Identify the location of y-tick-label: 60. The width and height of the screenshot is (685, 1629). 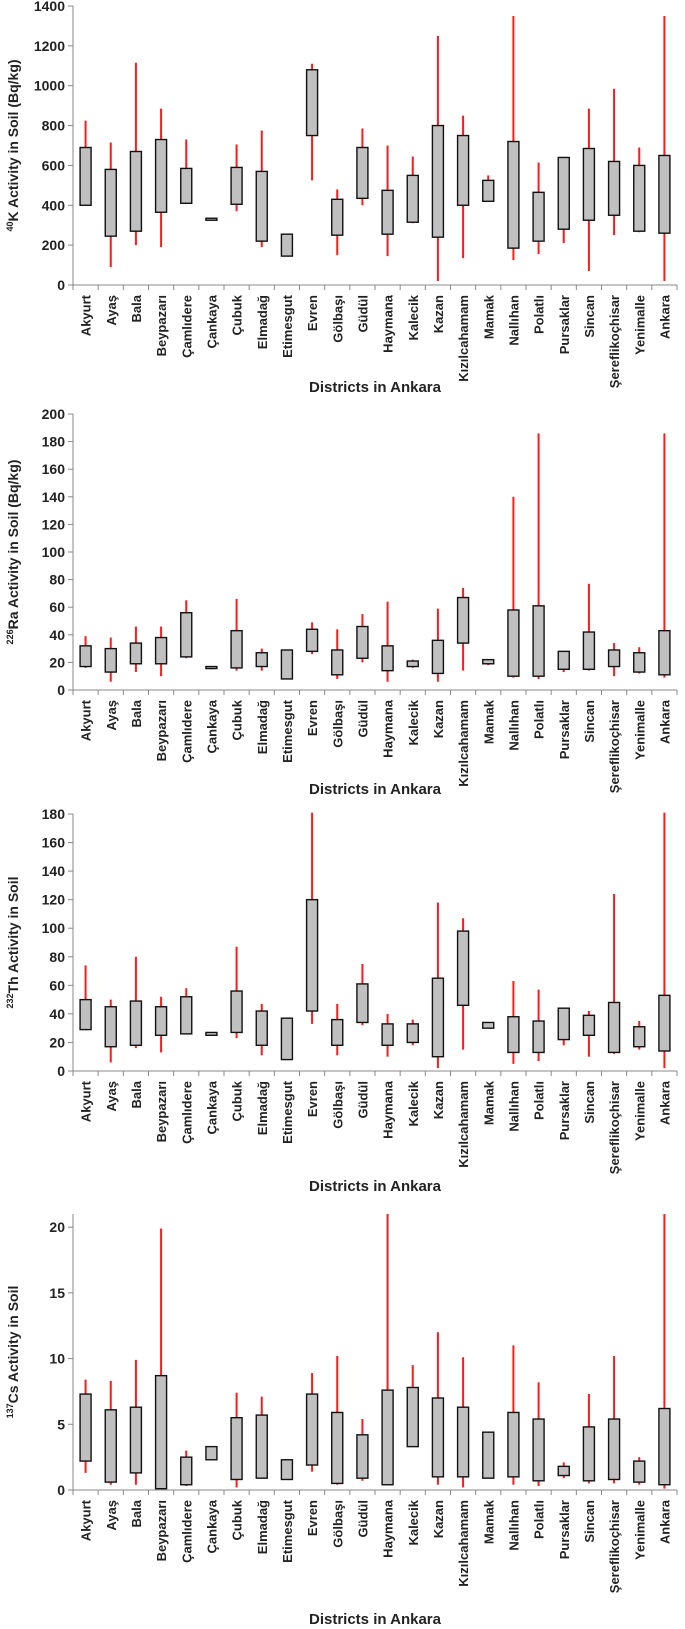
(57, 985).